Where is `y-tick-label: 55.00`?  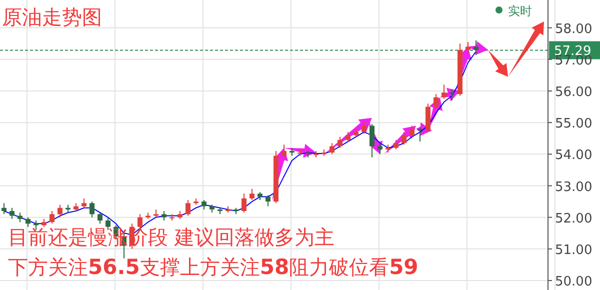 y-tick-label: 55.00 is located at coordinates (573, 124).